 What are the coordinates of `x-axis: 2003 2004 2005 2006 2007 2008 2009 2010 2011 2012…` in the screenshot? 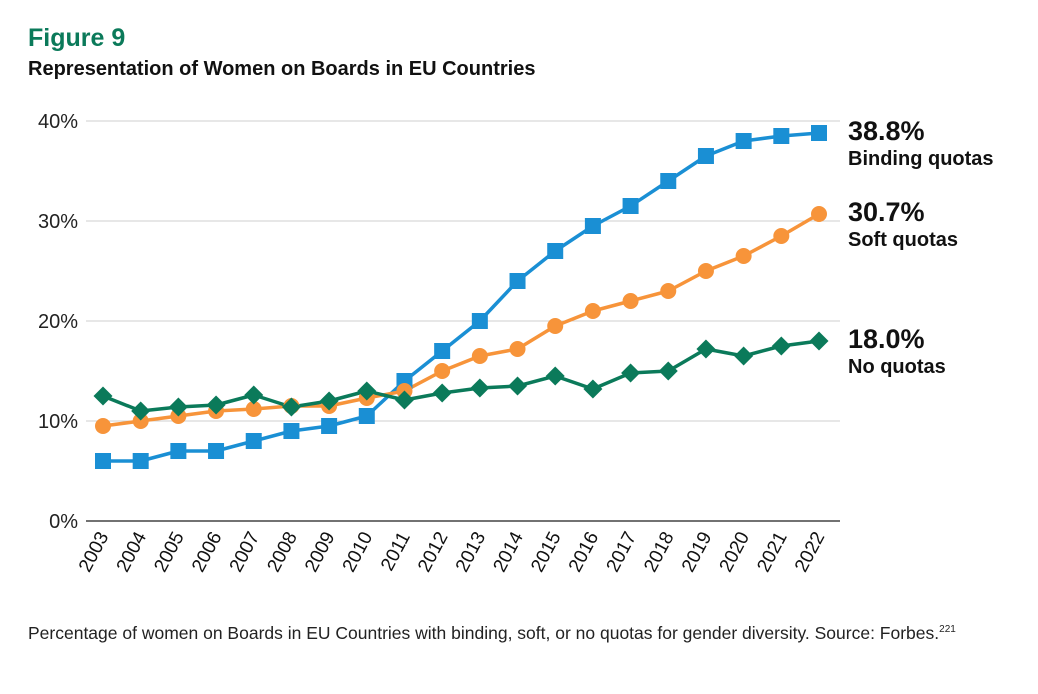 It's located at (452, 552).